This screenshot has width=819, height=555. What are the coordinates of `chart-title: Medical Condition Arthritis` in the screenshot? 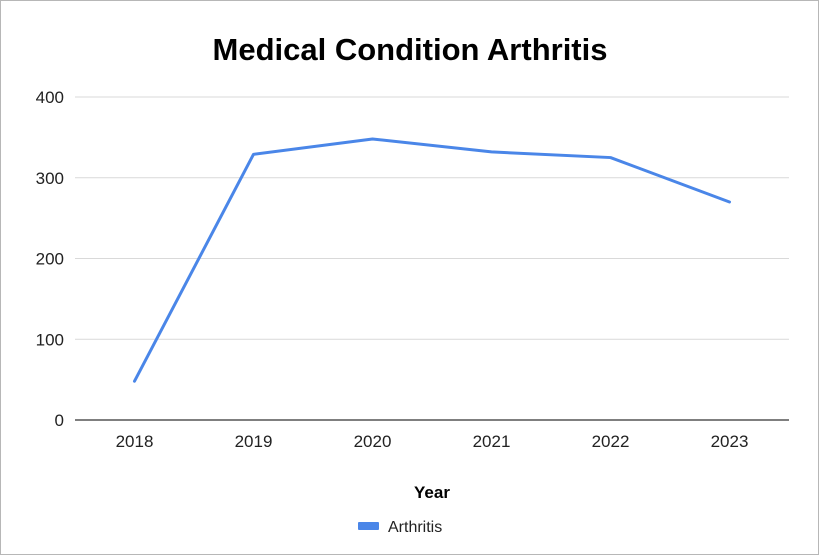 It's located at (410, 49).